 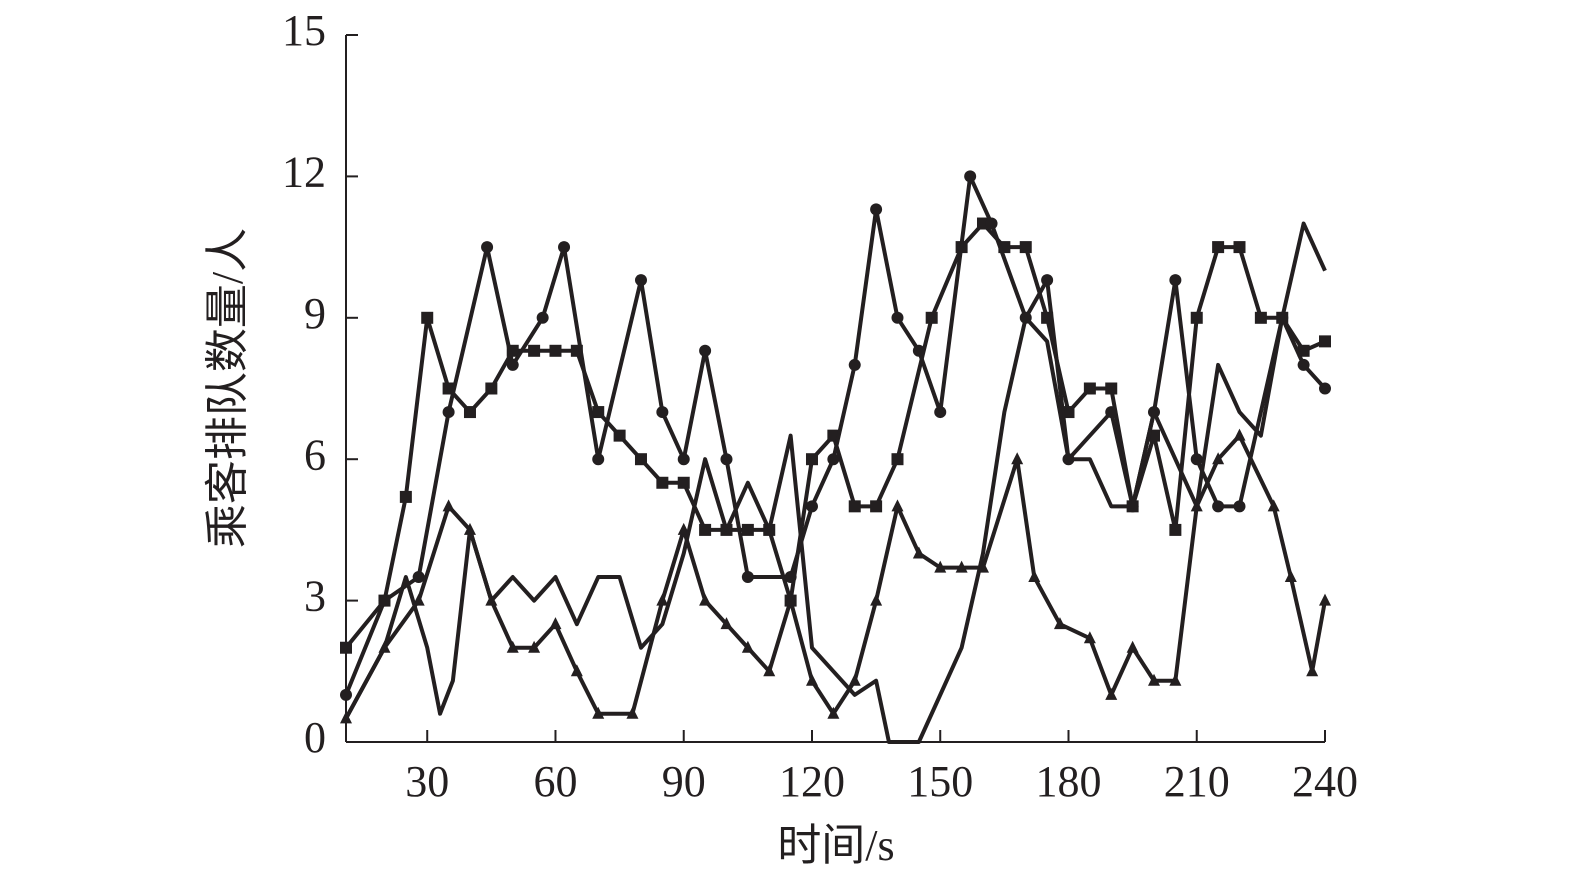 What do you see at coordinates (1197, 781) in the screenshot?
I see `x-tick-label: 210` at bounding box center [1197, 781].